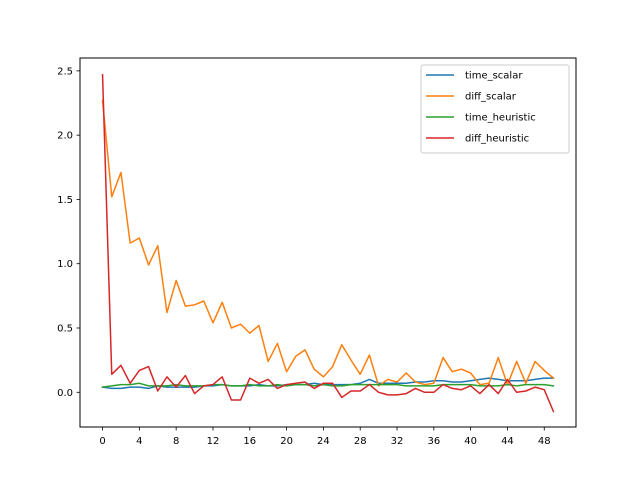  What do you see at coordinates (360, 441) in the screenshot?
I see `x-tick-label: 28` at bounding box center [360, 441].